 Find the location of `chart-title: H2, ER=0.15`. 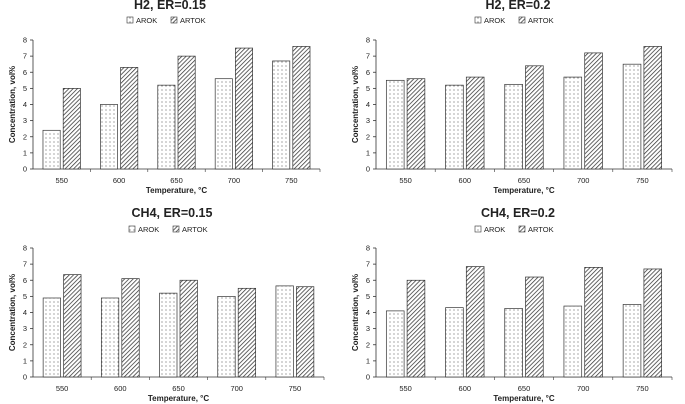

chart-title: H2, ER=0.15 is located at coordinates (170, 6).